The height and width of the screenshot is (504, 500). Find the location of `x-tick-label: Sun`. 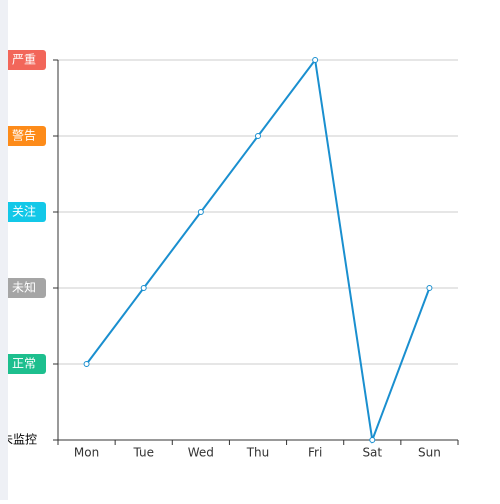

x-tick-label: Sun is located at coordinates (429, 453).